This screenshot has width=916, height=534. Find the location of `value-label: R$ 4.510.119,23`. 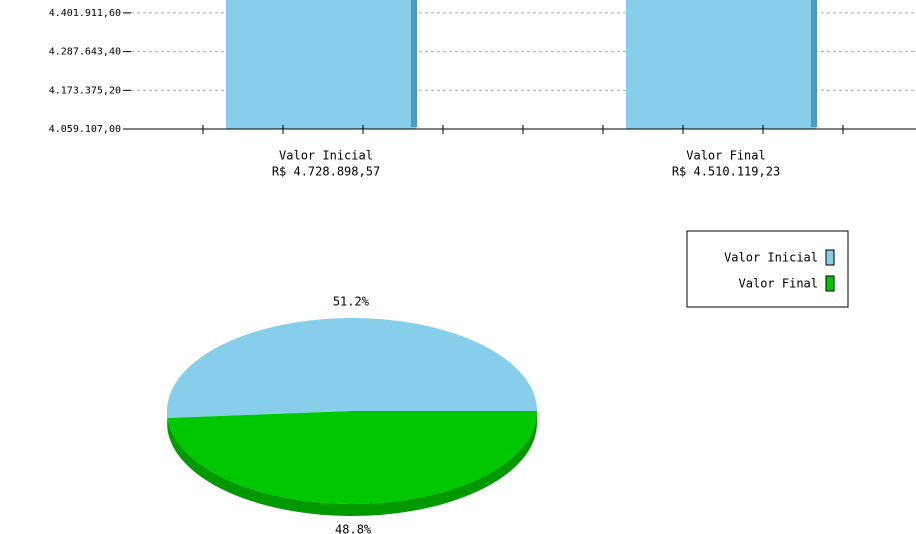

value-label: R$ 4.510.119,23 is located at coordinates (726, 172).